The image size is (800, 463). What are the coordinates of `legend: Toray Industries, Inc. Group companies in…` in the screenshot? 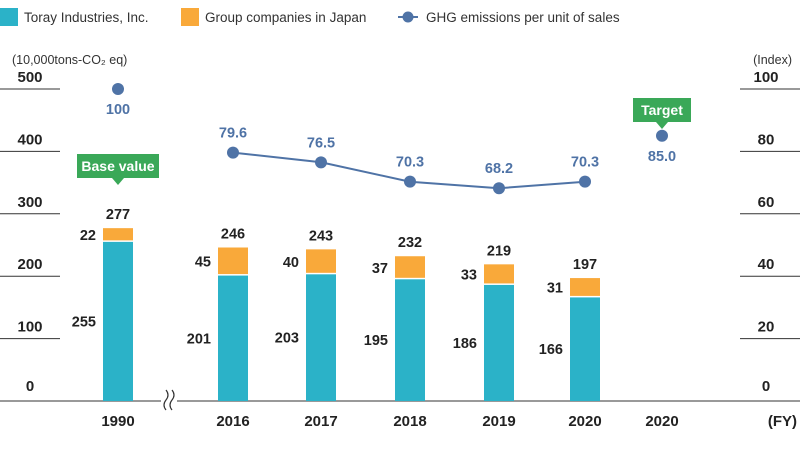 It's located at (310, 17).